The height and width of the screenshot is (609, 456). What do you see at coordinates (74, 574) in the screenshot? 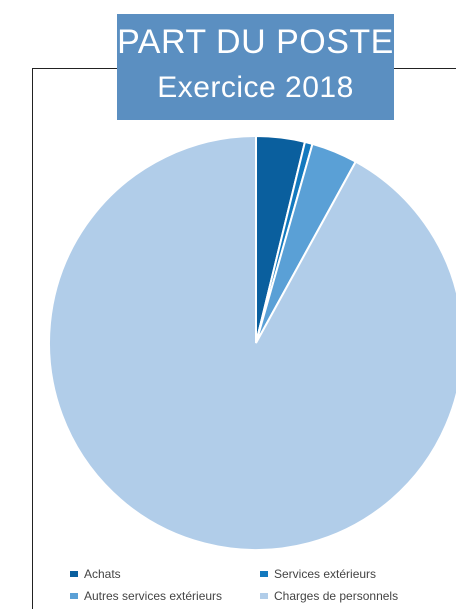
I see `legend-swatch-achats` at bounding box center [74, 574].